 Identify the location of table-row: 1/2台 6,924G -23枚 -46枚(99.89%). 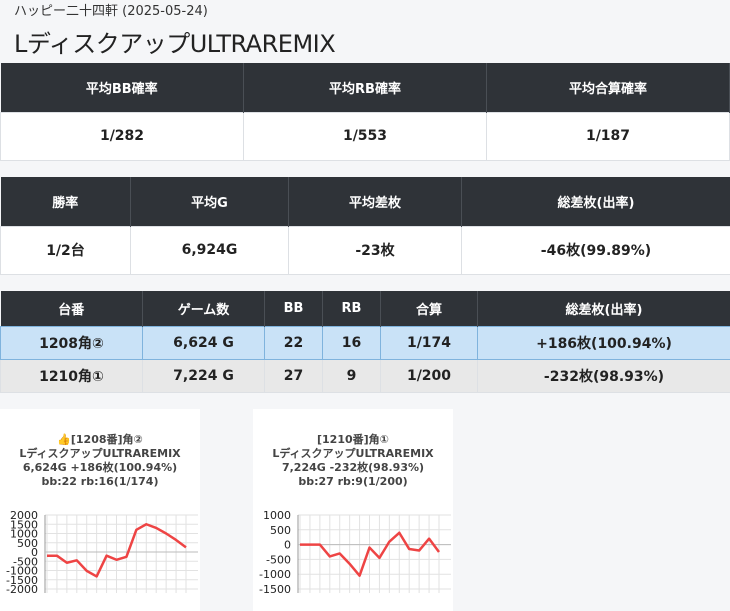
(365, 250).